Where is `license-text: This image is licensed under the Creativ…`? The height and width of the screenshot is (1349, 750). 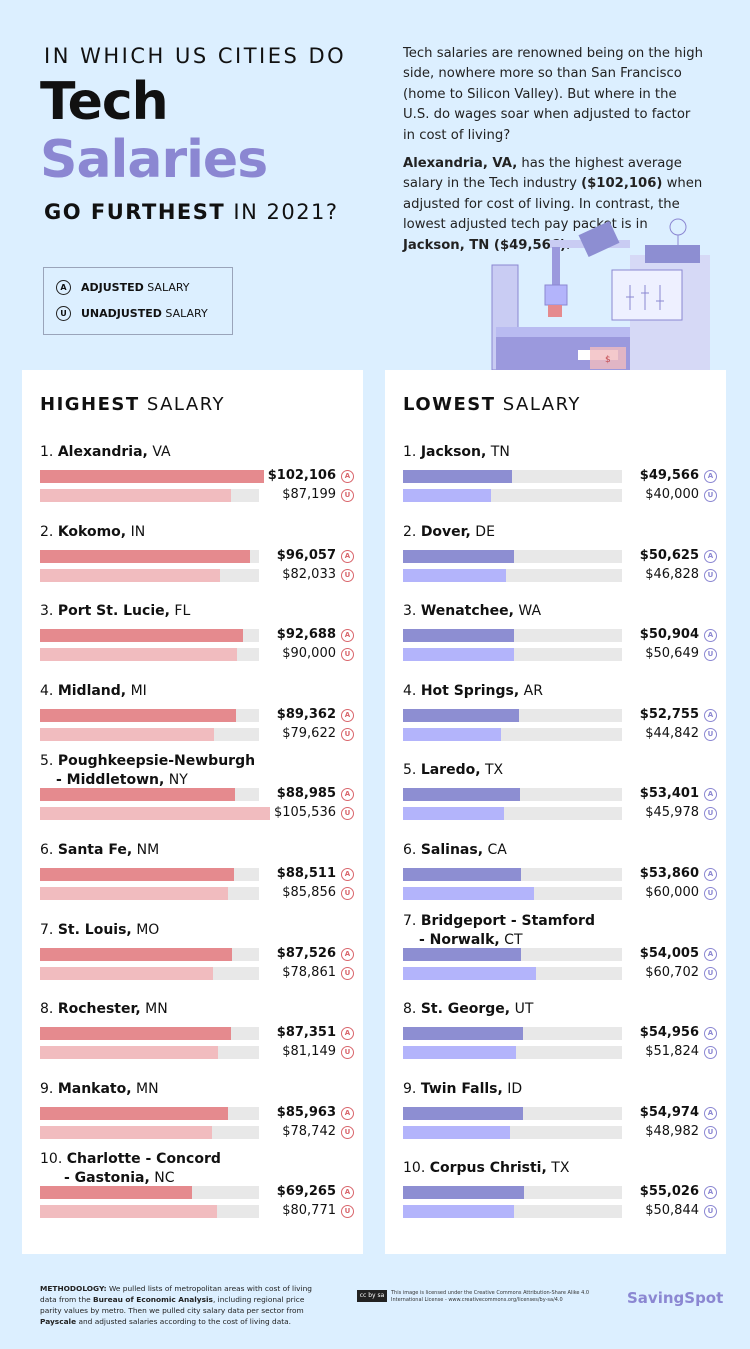 license-text: This image is licensed under the Creativ… is located at coordinates (490, 1296).